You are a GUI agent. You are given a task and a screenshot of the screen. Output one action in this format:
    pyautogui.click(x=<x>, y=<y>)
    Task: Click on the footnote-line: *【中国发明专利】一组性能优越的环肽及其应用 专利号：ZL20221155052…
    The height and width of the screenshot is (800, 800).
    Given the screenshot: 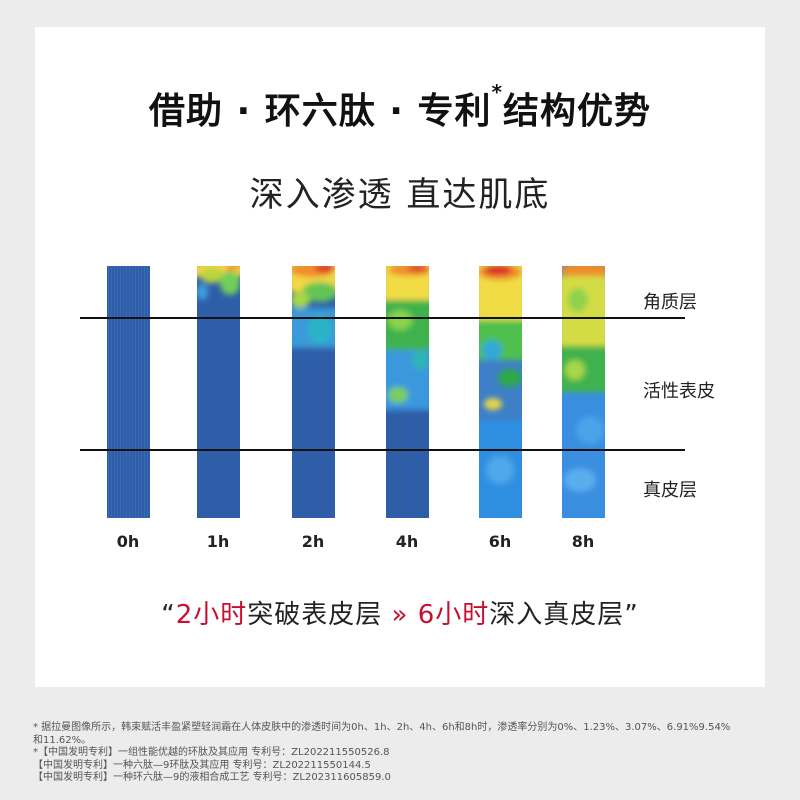 What is the action you would take?
    pyautogui.click(x=211, y=752)
    